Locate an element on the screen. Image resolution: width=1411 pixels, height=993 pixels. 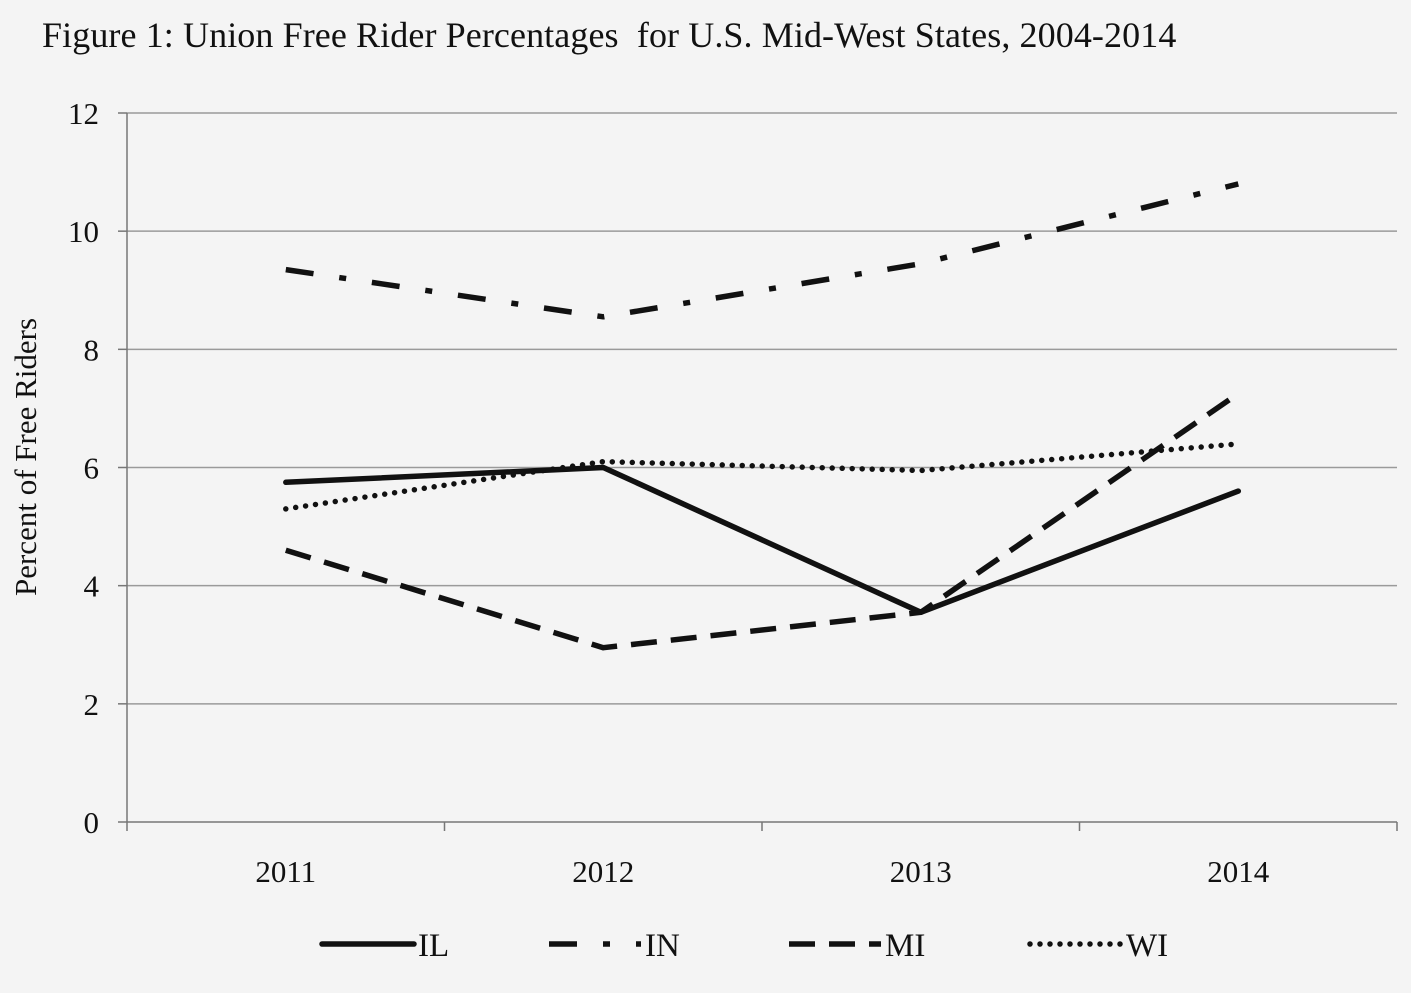
x-tick-label: 2014 is located at coordinates (1238, 871).